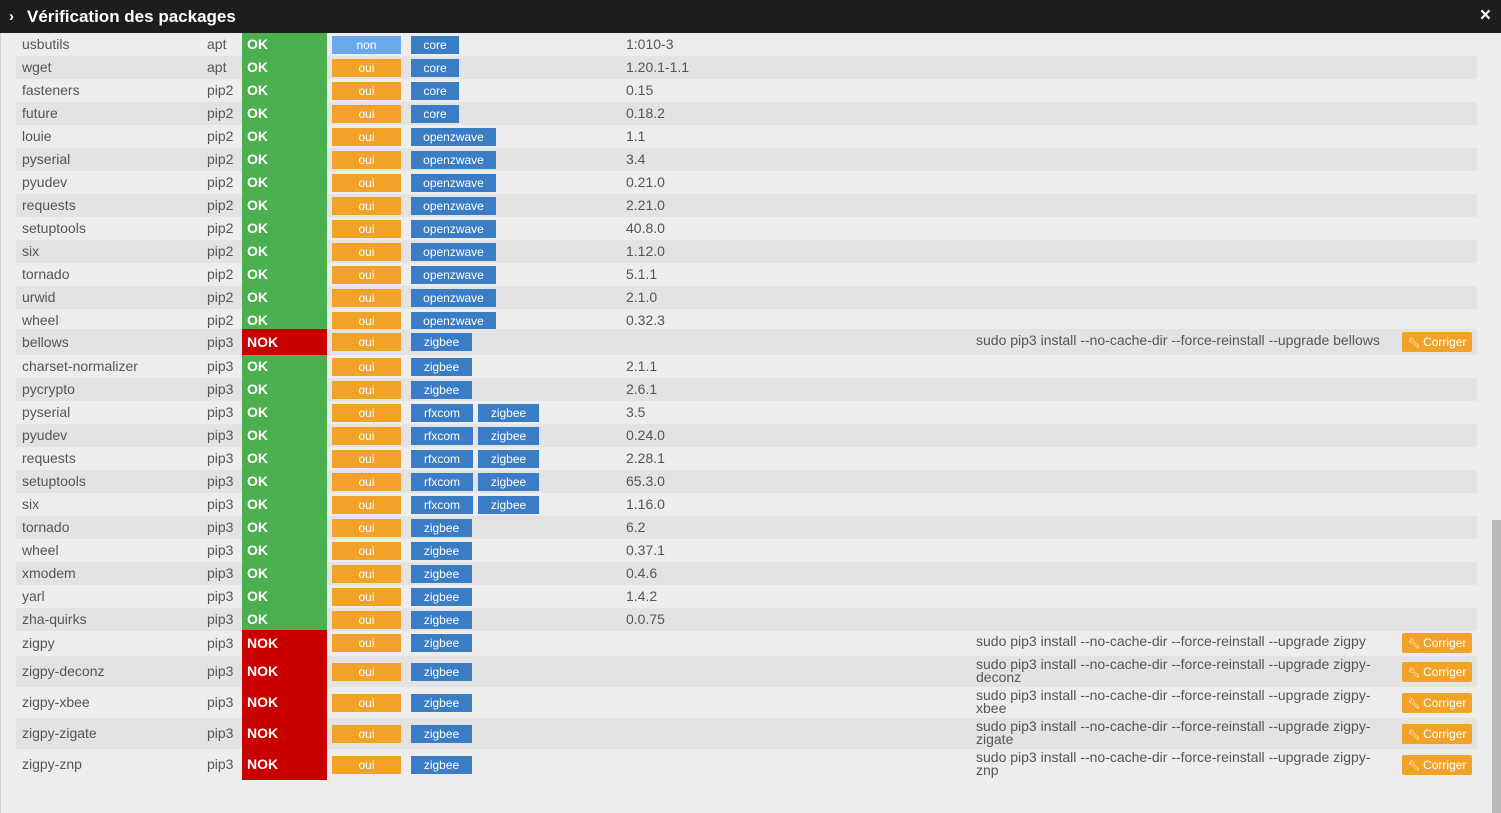 The image size is (1501, 813). What do you see at coordinates (746, 573) in the screenshot?
I see `table-row: xmodem pip3 OK oui zigbee 0.4.6` at bounding box center [746, 573].